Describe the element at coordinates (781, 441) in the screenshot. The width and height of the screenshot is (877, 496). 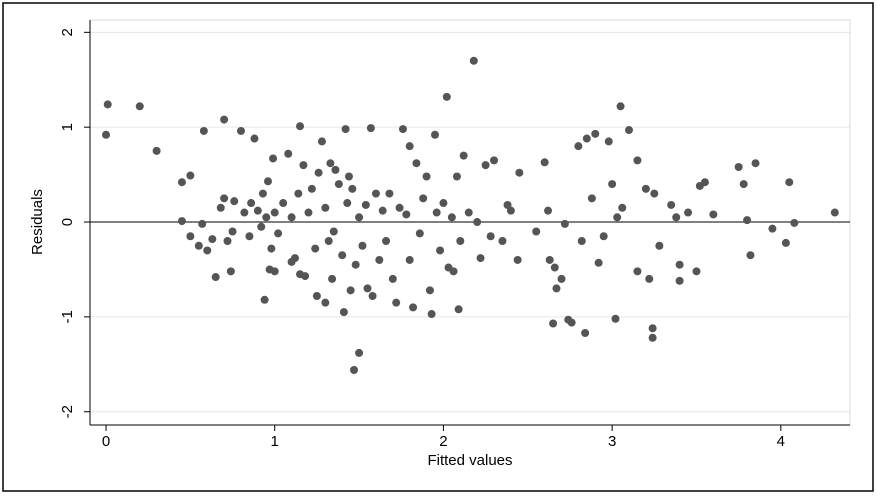
I see `x-tick-label: 4` at that location.